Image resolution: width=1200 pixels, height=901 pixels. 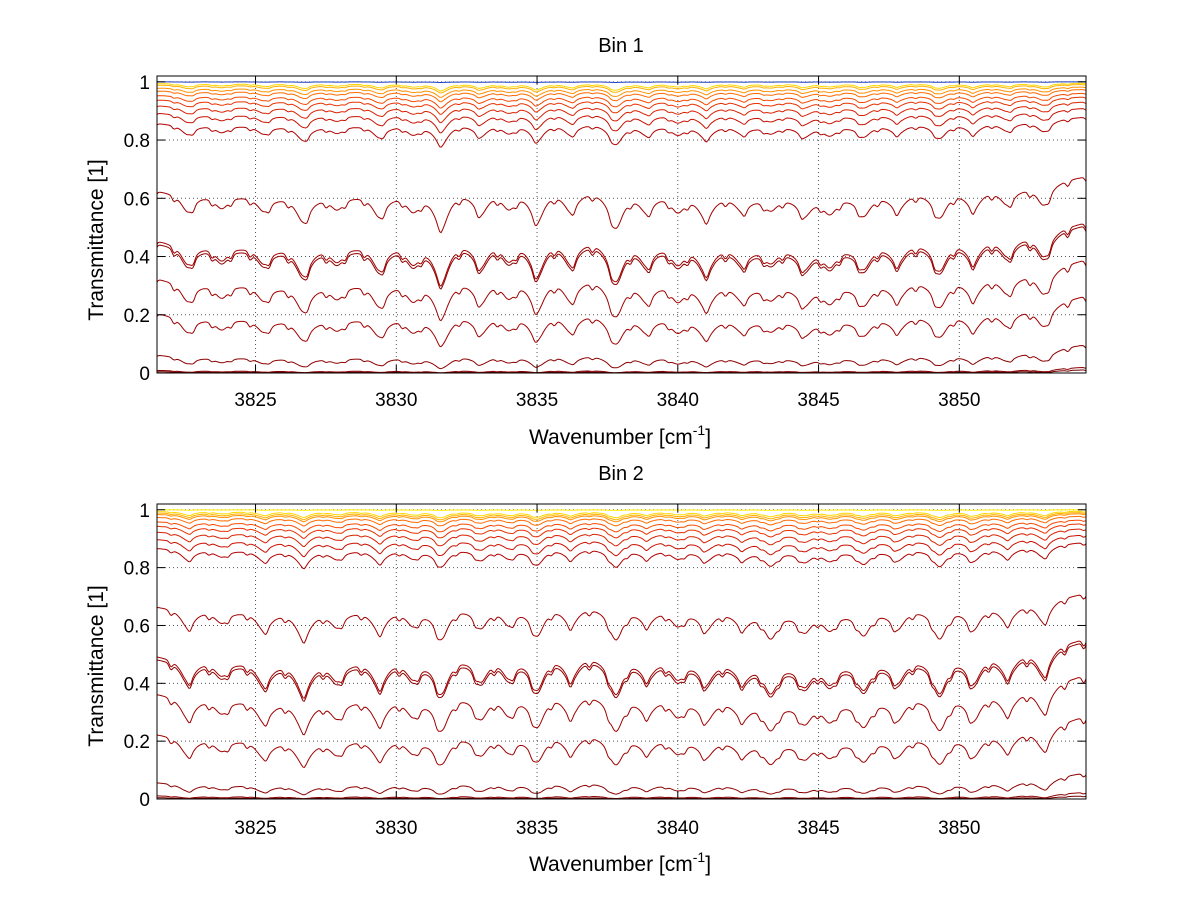 I want to click on chart-title: Bin 2, so click(x=621, y=474).